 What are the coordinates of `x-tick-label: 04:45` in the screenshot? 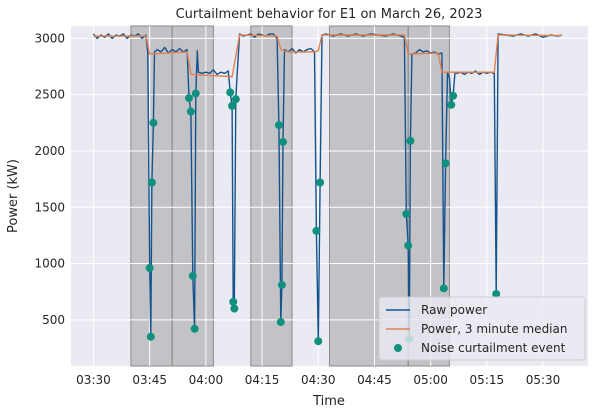 It's located at (374, 380).